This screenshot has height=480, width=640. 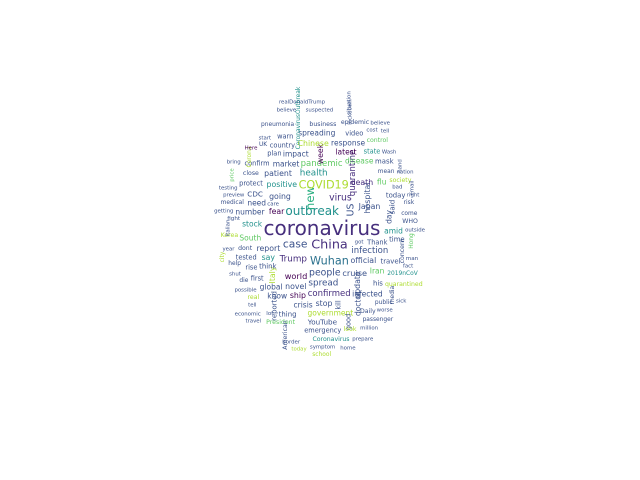 What do you see at coordinates (277, 296) in the screenshot?
I see `cloud-word: know` at bounding box center [277, 296].